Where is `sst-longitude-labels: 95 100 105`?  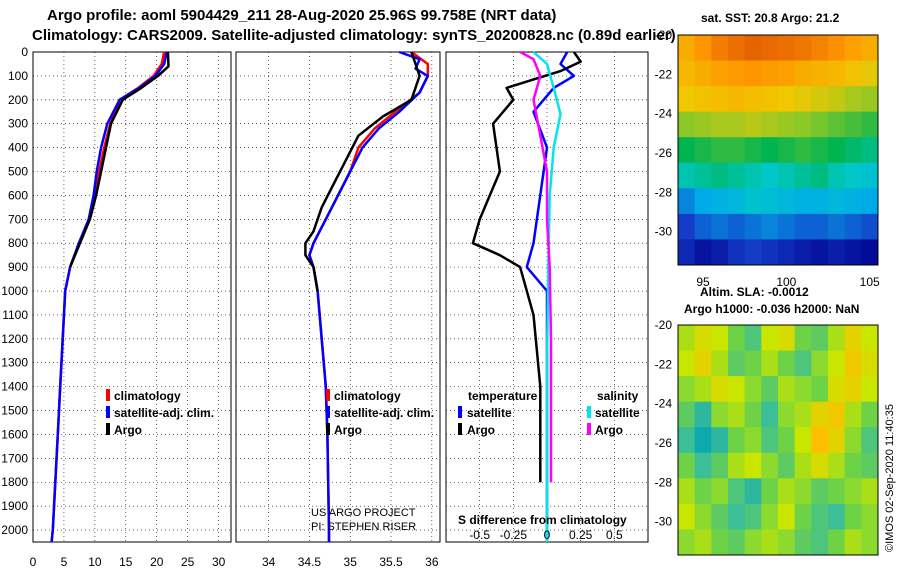 sst-longitude-labels: 95 100 105 is located at coordinates (788, 282).